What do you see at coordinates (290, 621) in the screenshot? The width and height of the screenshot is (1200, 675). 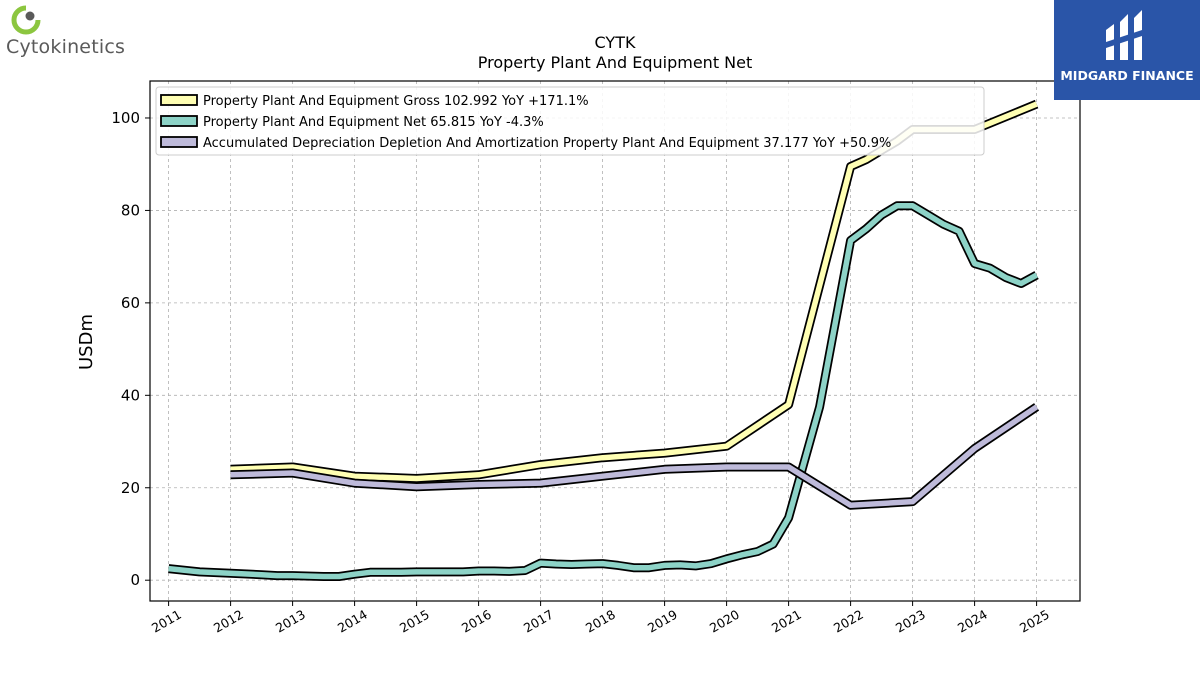 I see `x-tick-label: 2013` at bounding box center [290, 621].